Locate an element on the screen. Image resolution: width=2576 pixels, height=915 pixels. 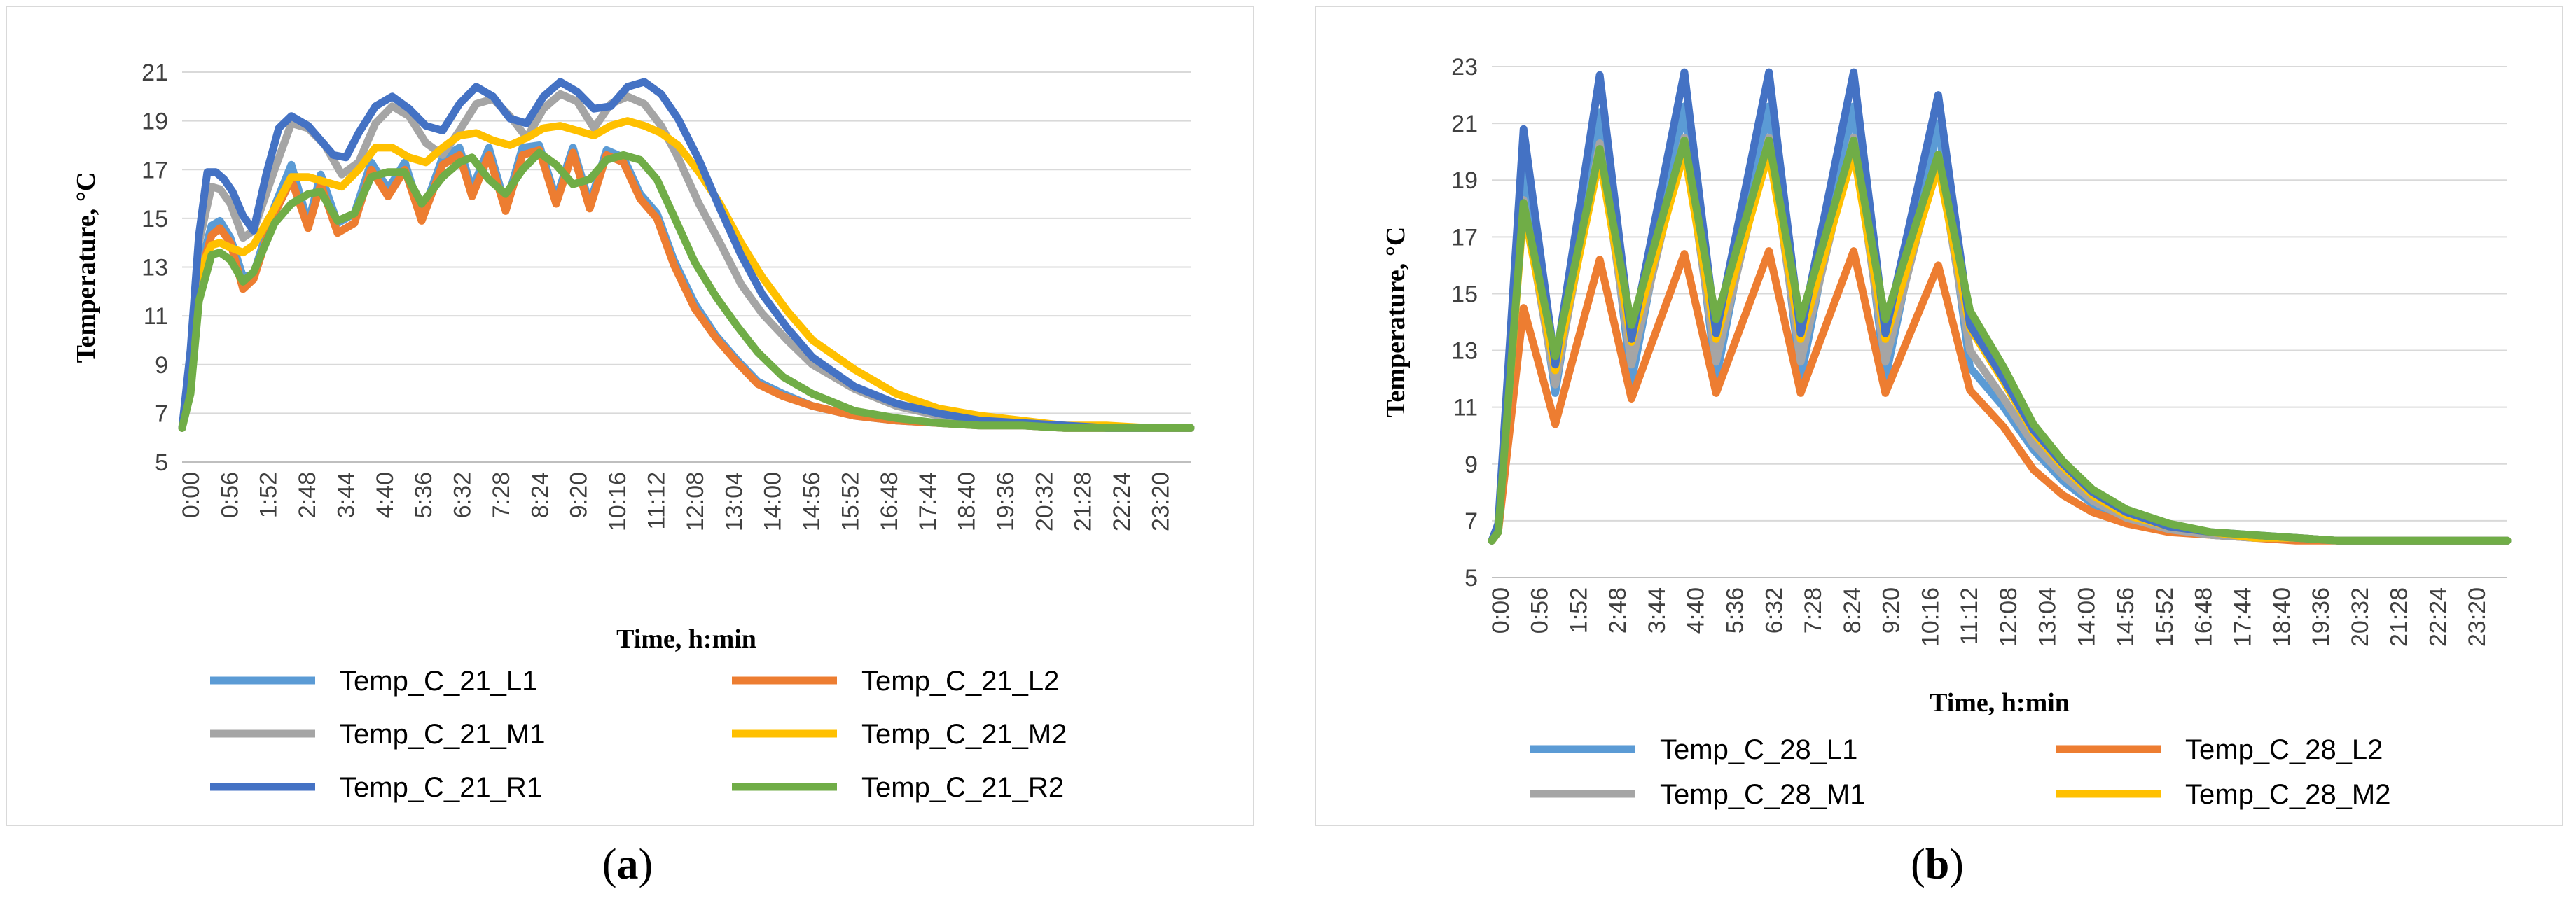
legend-entry: Temp_C_21_M1 is located at coordinates (378, 734).